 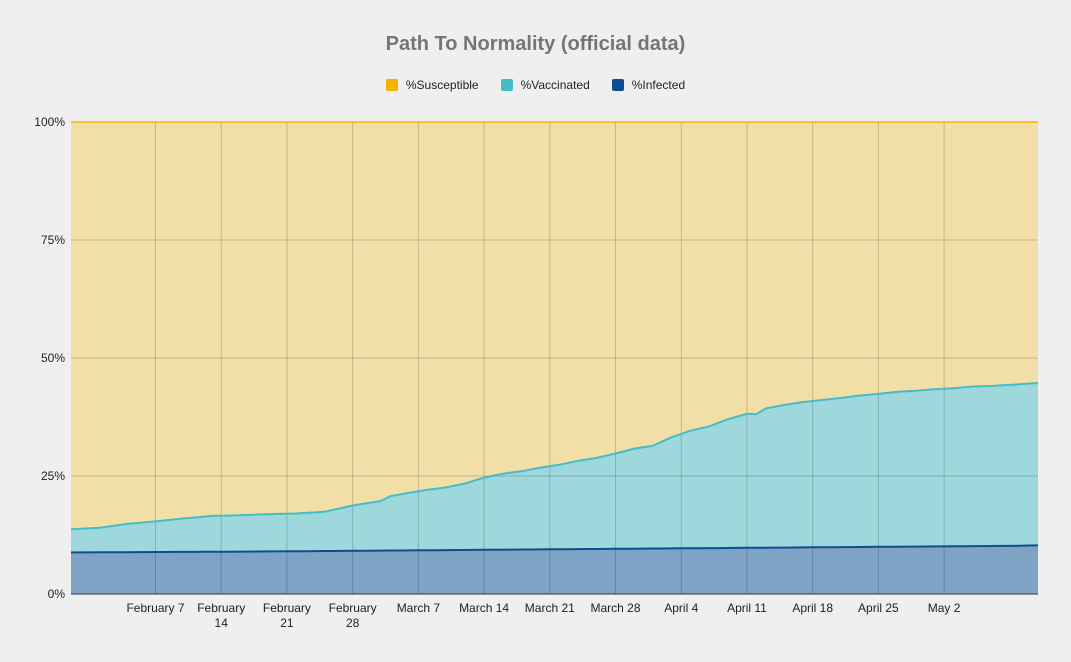 What do you see at coordinates (484, 608) in the screenshot?
I see `x-tick-label: March 14` at bounding box center [484, 608].